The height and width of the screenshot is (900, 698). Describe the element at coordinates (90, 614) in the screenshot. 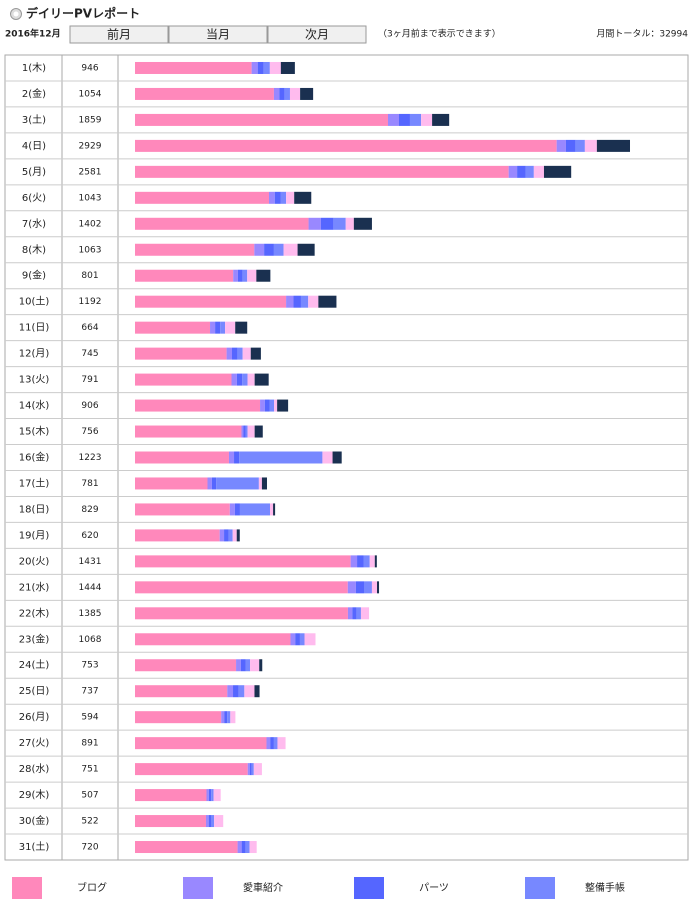

I see `pv-value: 1385` at that location.